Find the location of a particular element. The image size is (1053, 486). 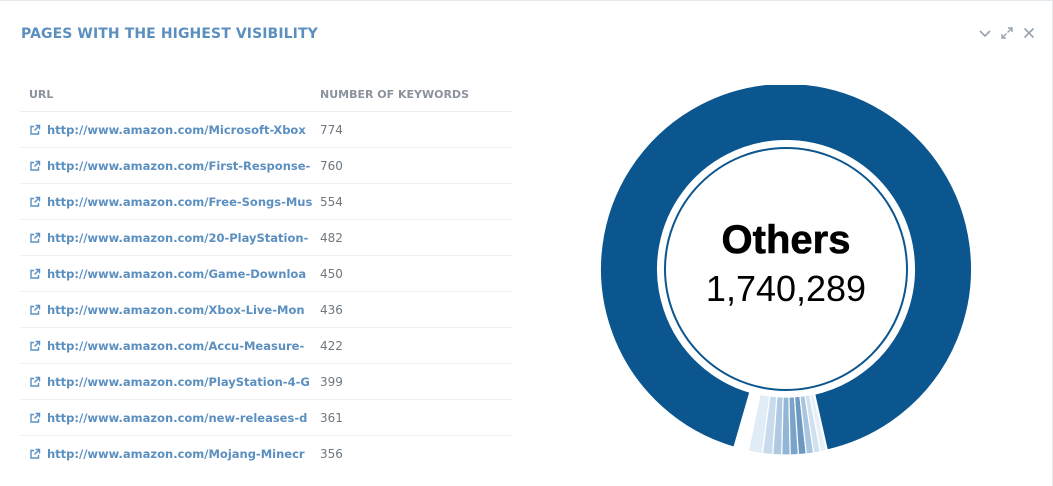

close-icon is located at coordinates (1029, 33).